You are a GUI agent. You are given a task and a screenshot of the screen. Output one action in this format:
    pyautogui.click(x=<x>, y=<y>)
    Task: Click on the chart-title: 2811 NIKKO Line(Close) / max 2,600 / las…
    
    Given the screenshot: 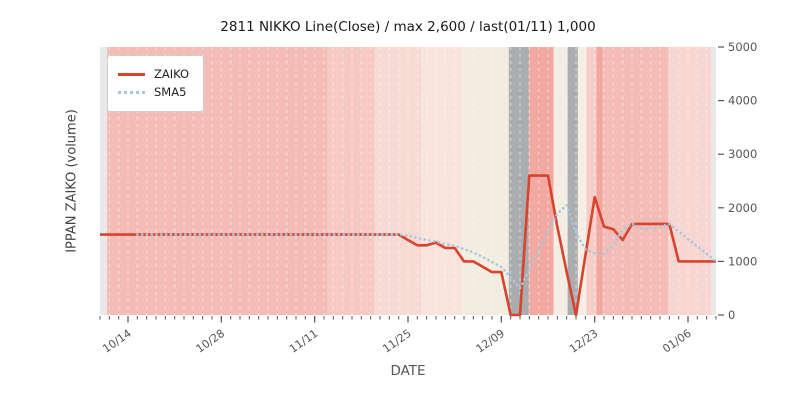 What is the action you would take?
    pyautogui.click(x=408, y=27)
    